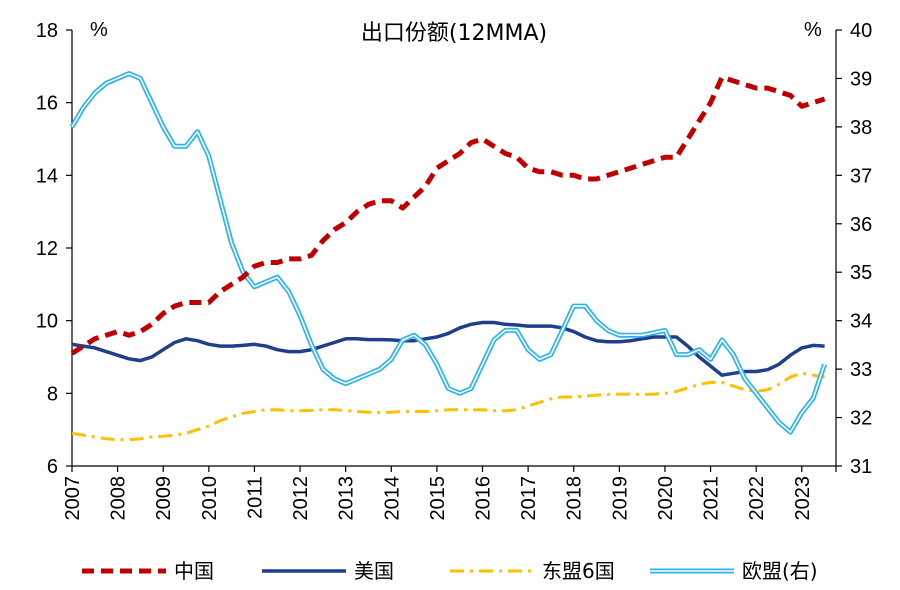 The height and width of the screenshot is (590, 900). I want to click on right-tick-label: 39, so click(861, 79).